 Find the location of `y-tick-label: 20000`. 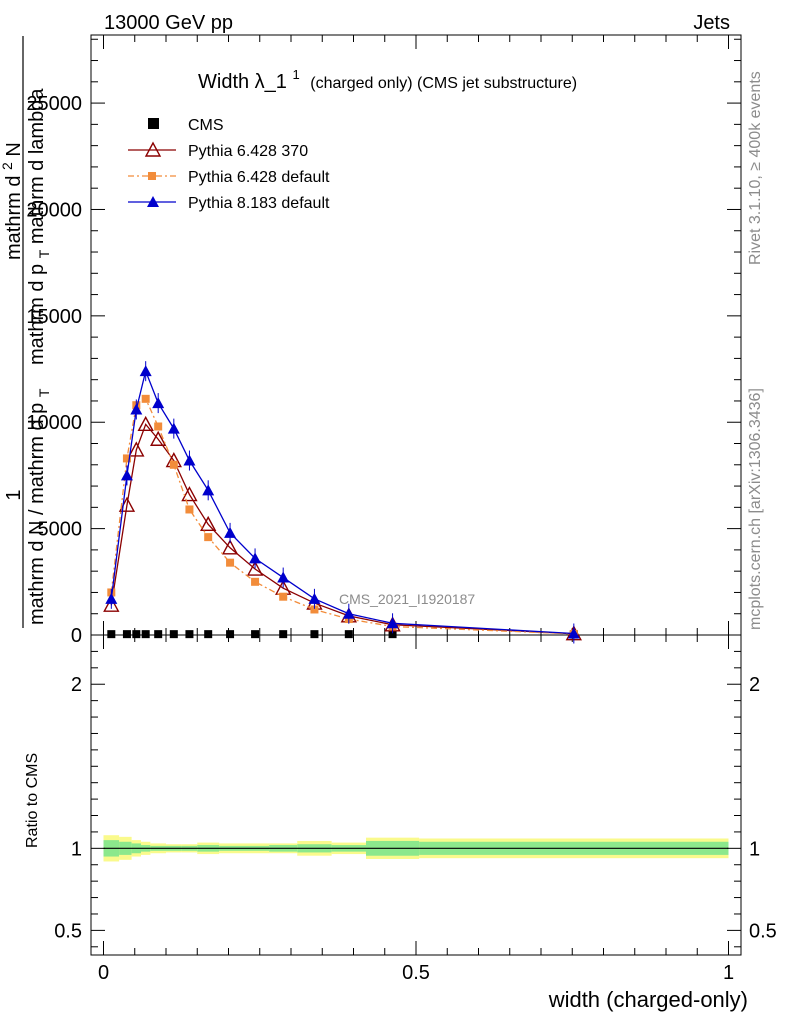

y-tick-label: 20000 is located at coordinates (54, 210).